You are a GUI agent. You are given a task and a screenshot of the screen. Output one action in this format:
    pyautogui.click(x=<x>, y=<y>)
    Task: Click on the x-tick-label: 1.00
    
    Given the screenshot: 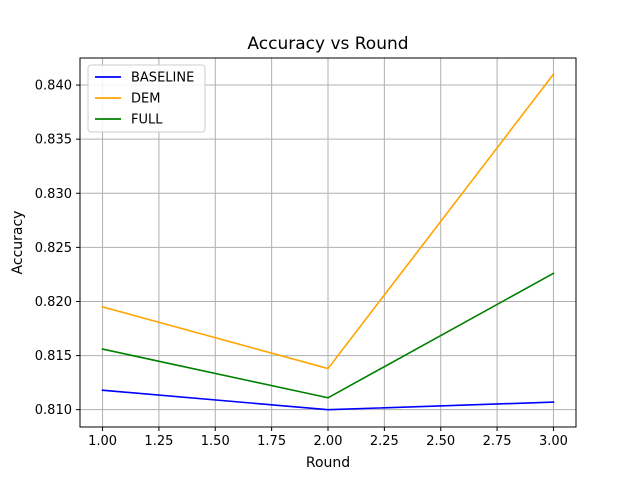 What is the action you would take?
    pyautogui.click(x=102, y=441)
    